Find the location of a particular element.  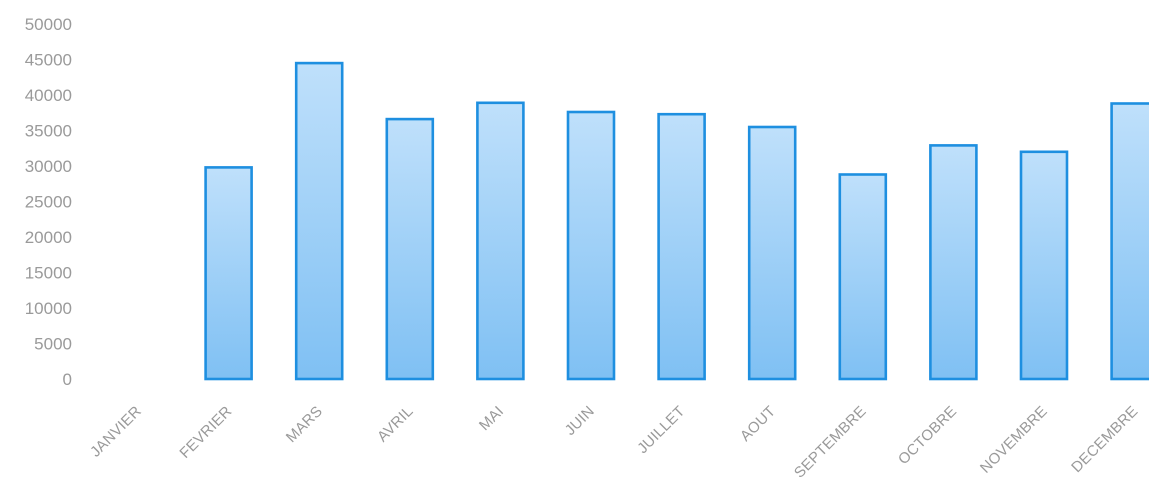

bar-juillet is located at coordinates (681, 246).